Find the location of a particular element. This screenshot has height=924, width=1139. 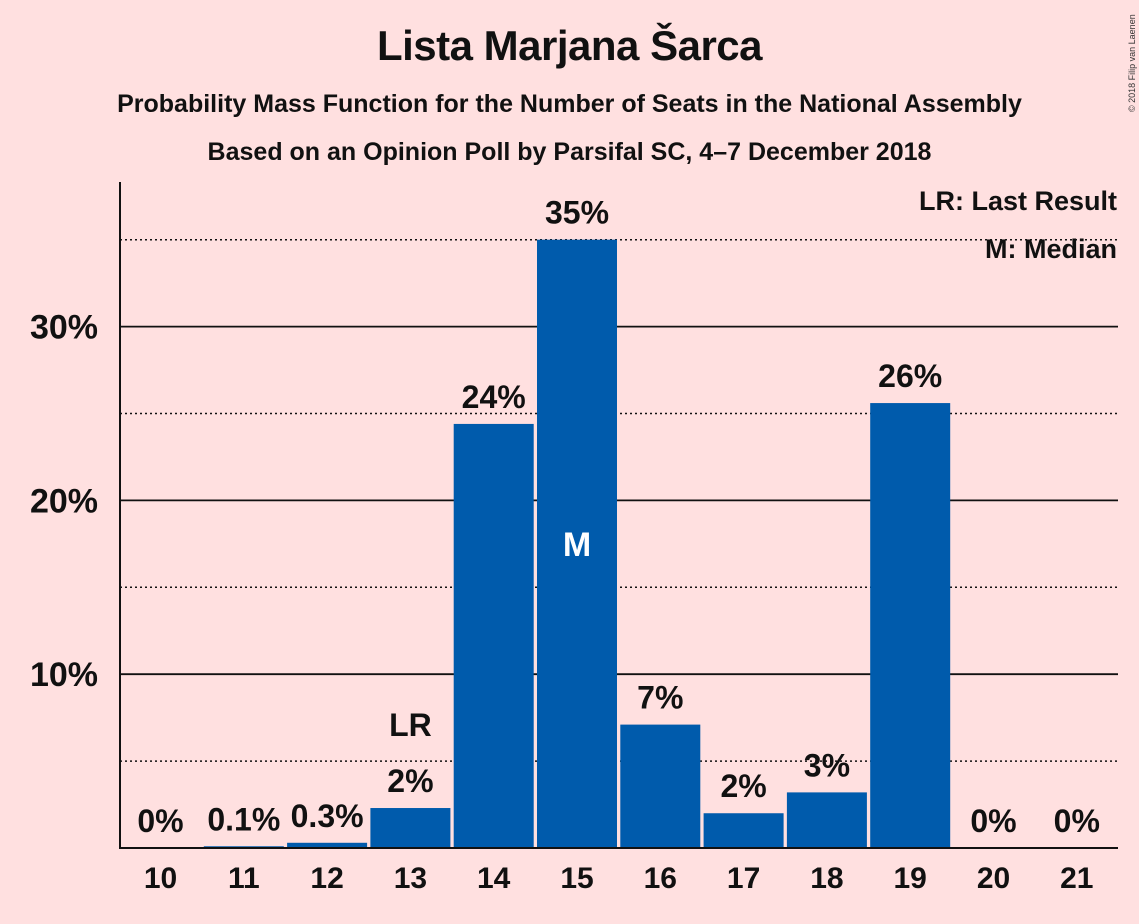

data-label: 24% is located at coordinates (494, 397).